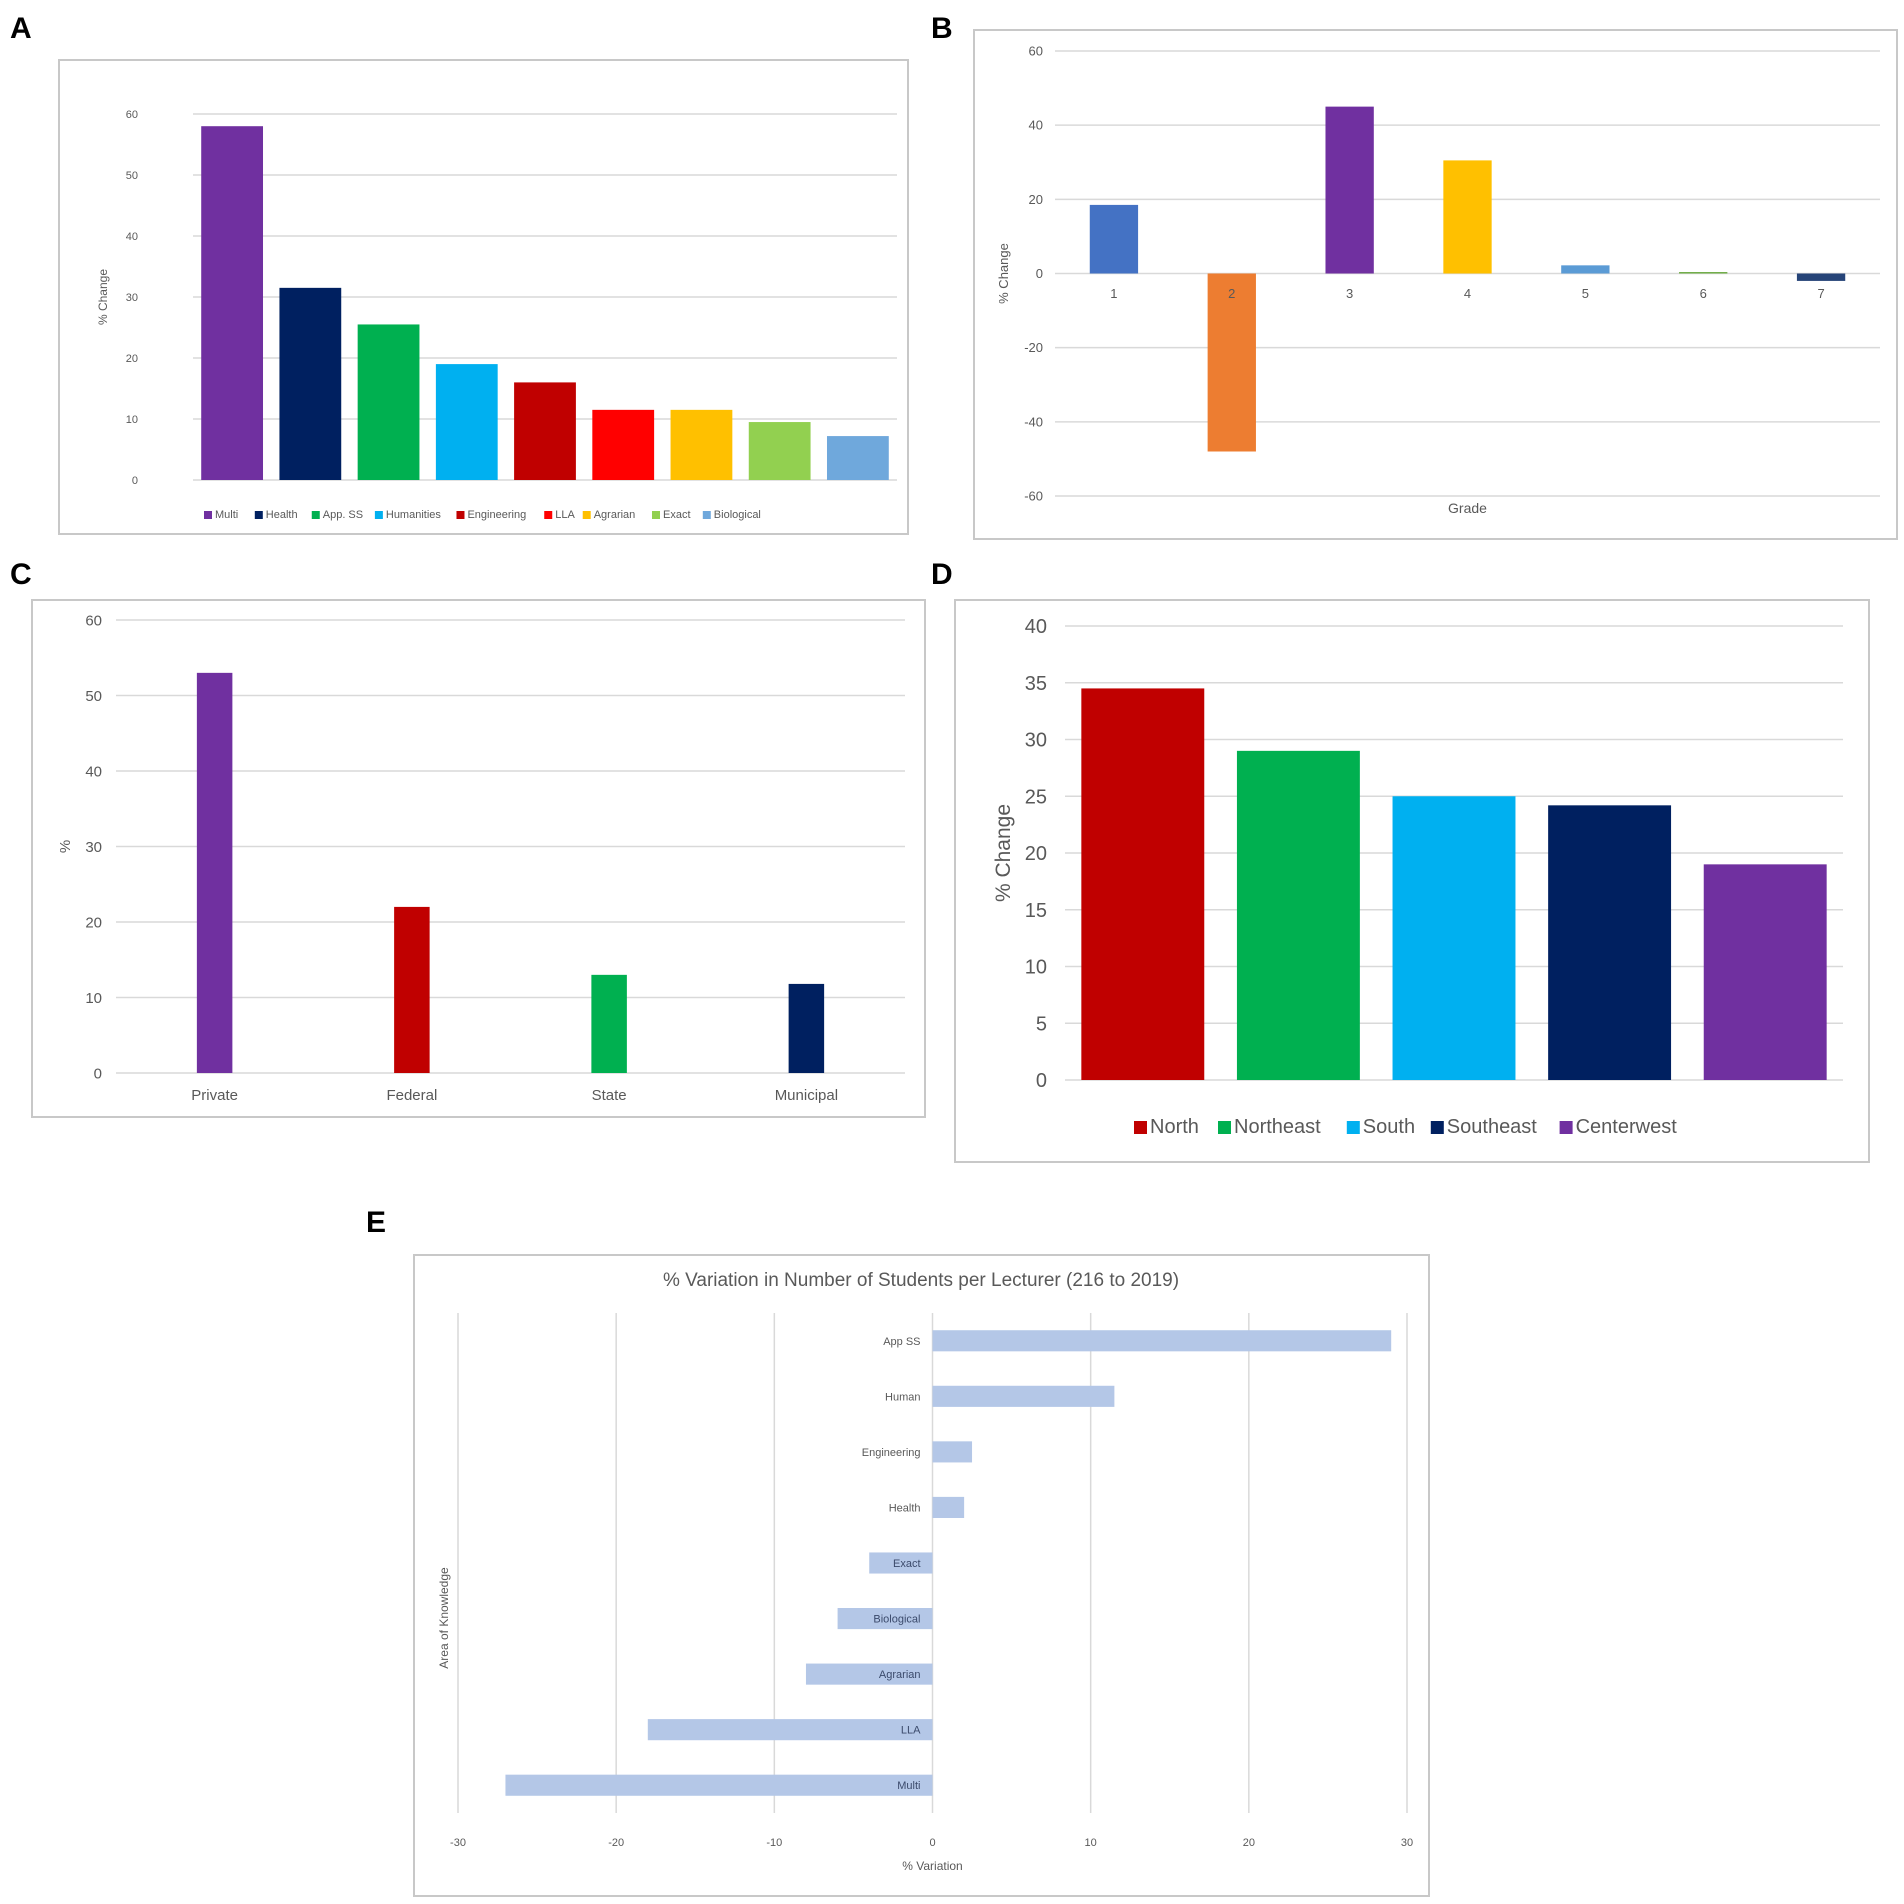 The height and width of the screenshot is (1904, 1904). Describe the element at coordinates (1023, 1396) in the screenshot. I see `chart-e-bar-human` at that location.